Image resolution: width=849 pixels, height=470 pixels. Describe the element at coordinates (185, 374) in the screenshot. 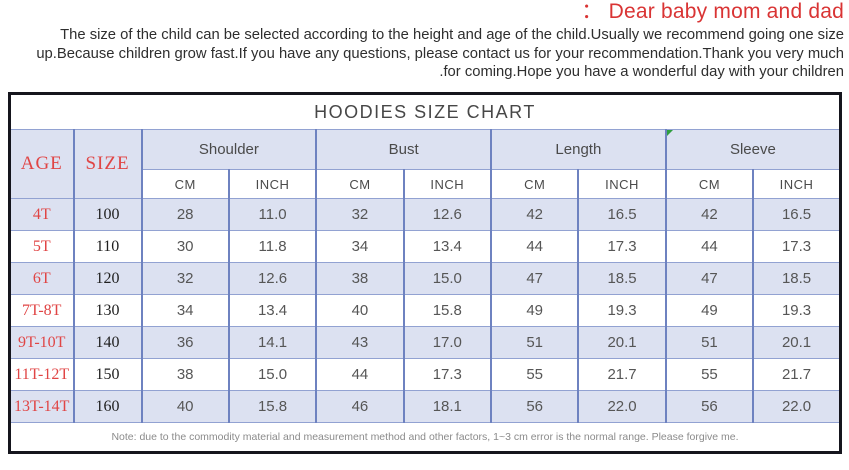

I see `shoulder-cm-cell: 38` at that location.